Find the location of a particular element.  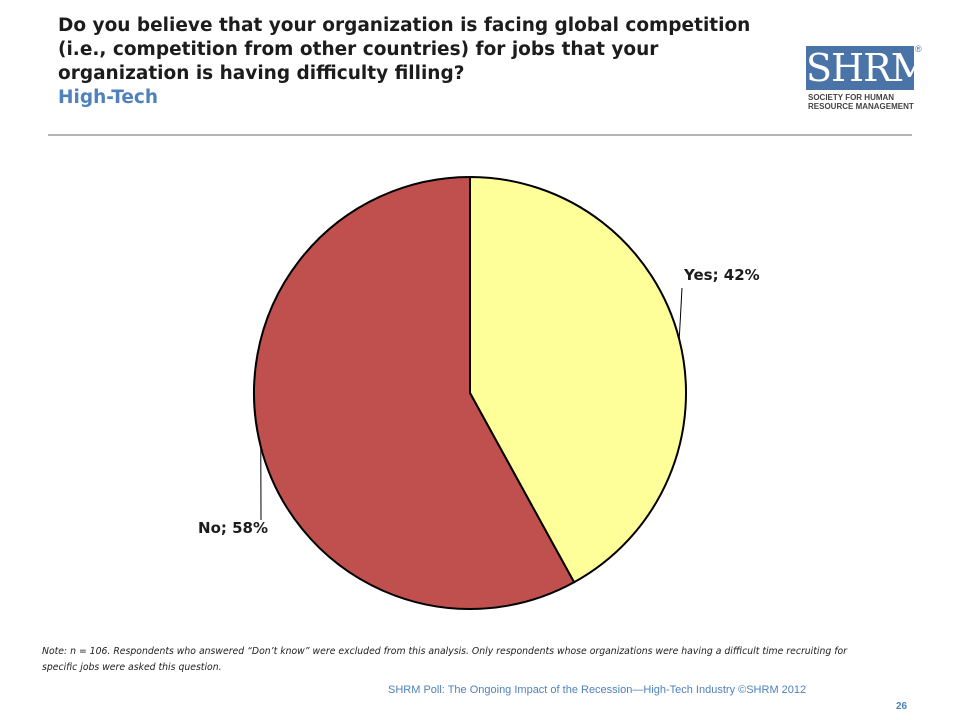

leader-line-yes is located at coordinates (680, 313).